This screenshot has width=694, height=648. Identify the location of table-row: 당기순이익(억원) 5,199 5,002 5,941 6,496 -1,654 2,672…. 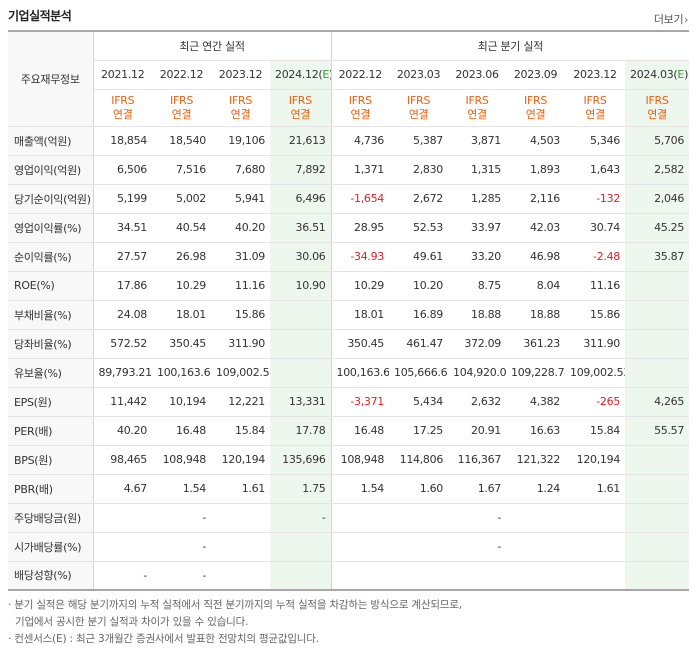
(349, 199).